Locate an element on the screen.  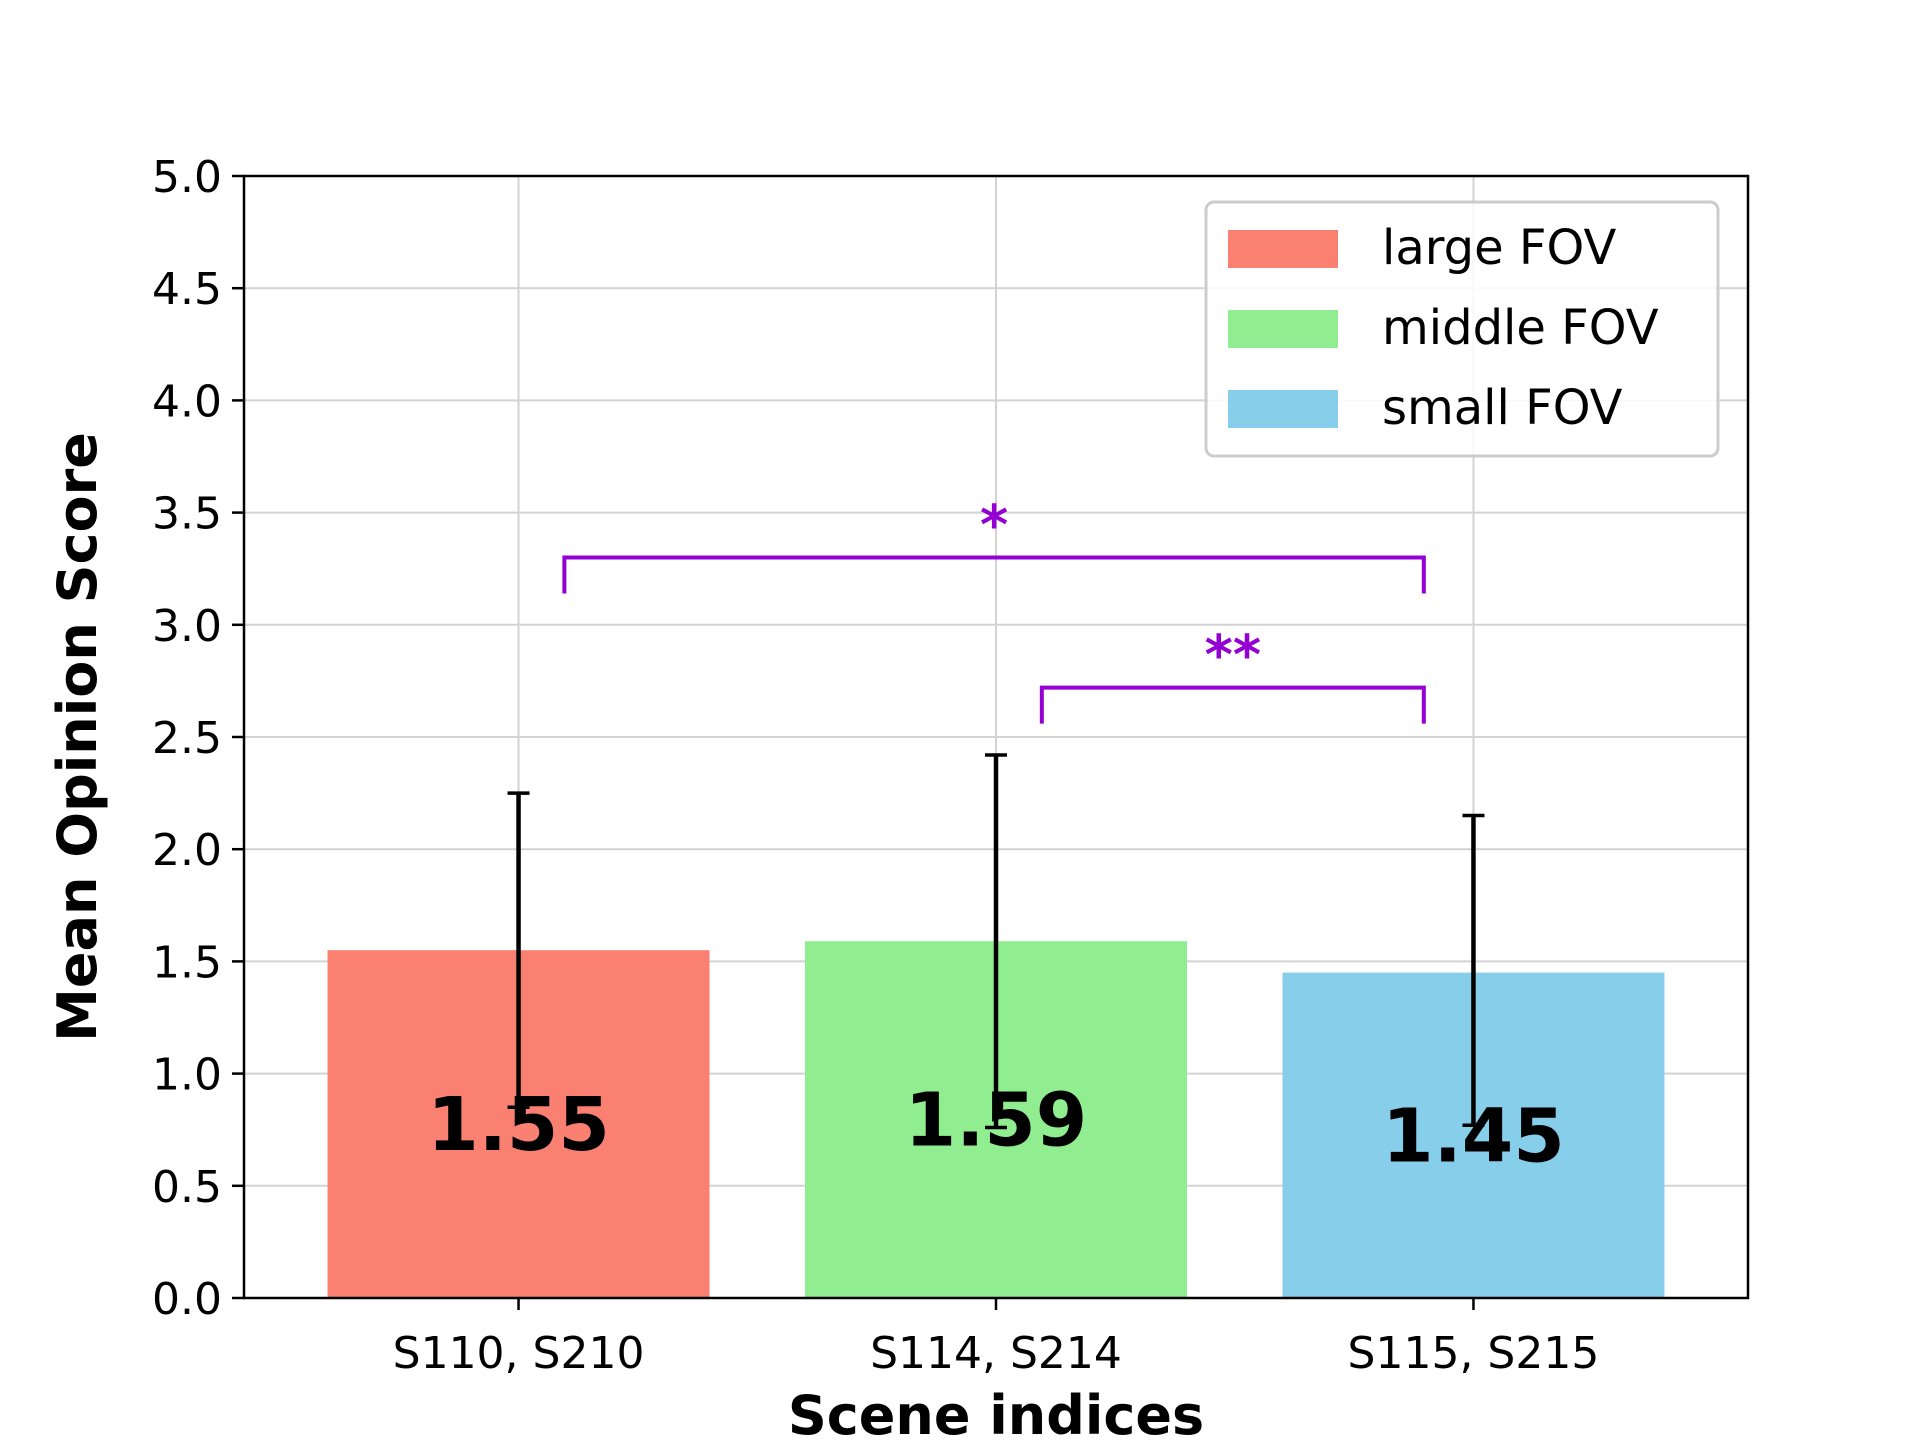
legend-label: small FOV is located at coordinates (1502, 408).